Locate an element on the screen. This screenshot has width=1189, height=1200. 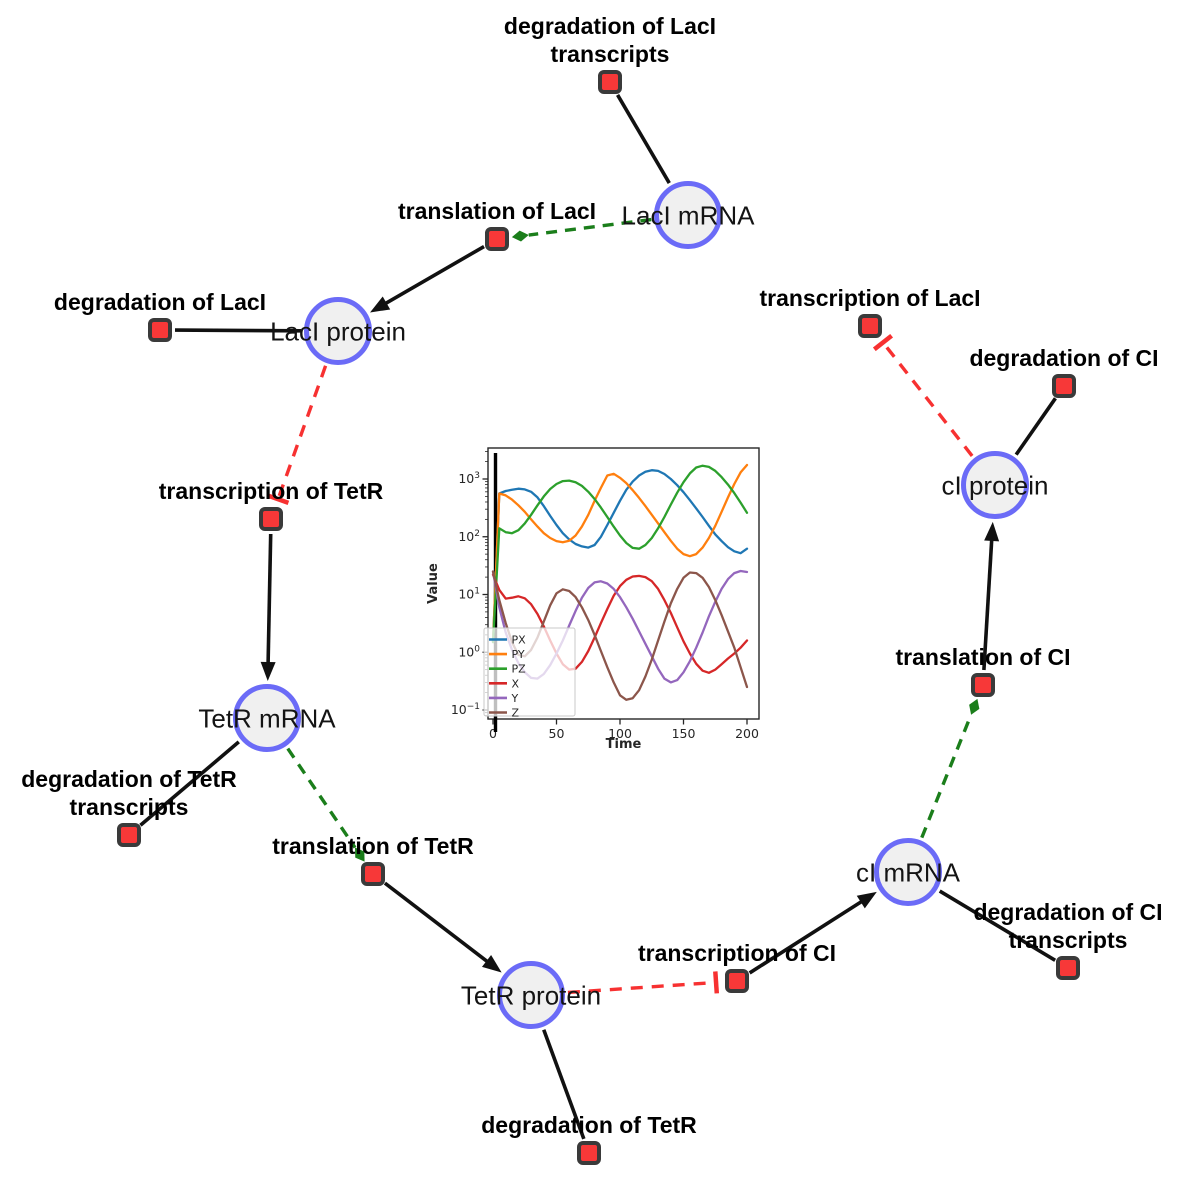
reaction-translation-of-laci is located at coordinates (497, 239).